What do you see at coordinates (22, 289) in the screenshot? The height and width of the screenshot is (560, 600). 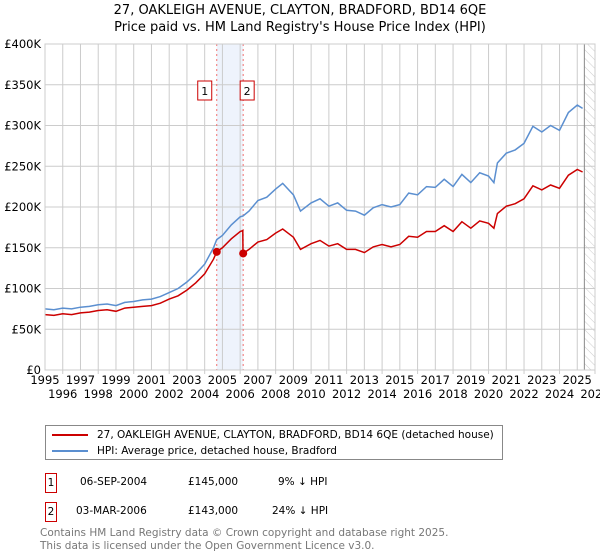 I see `y-tick-label: £100K` at bounding box center [22, 289].